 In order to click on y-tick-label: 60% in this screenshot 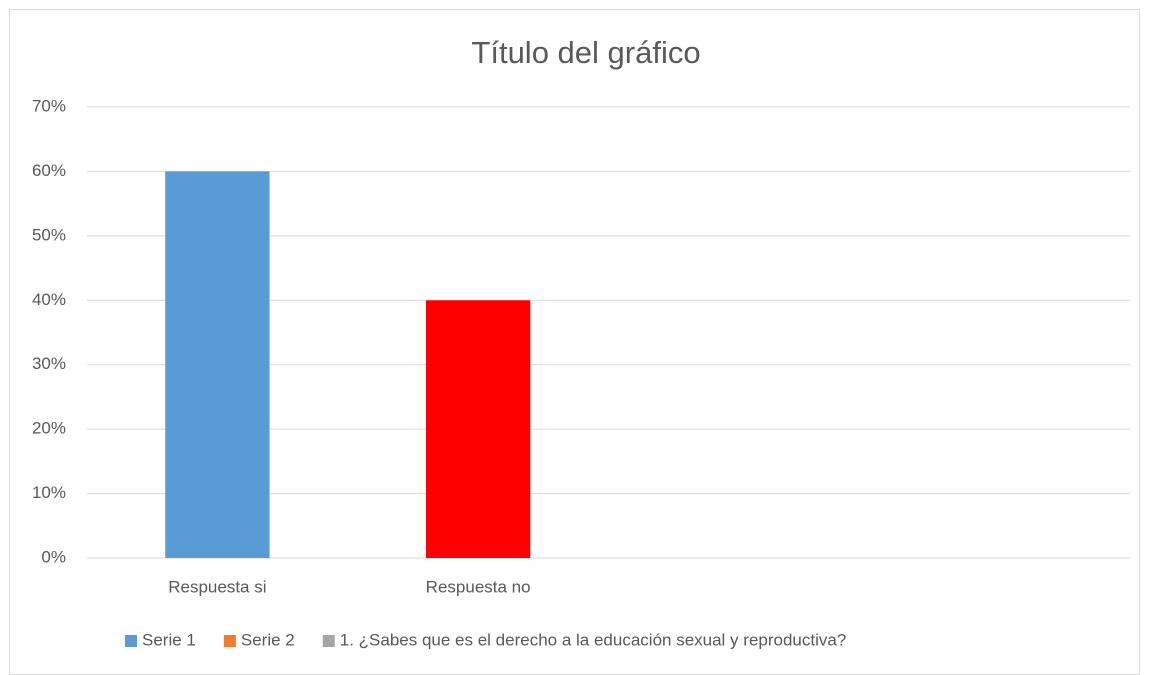, I will do `click(49, 170)`.